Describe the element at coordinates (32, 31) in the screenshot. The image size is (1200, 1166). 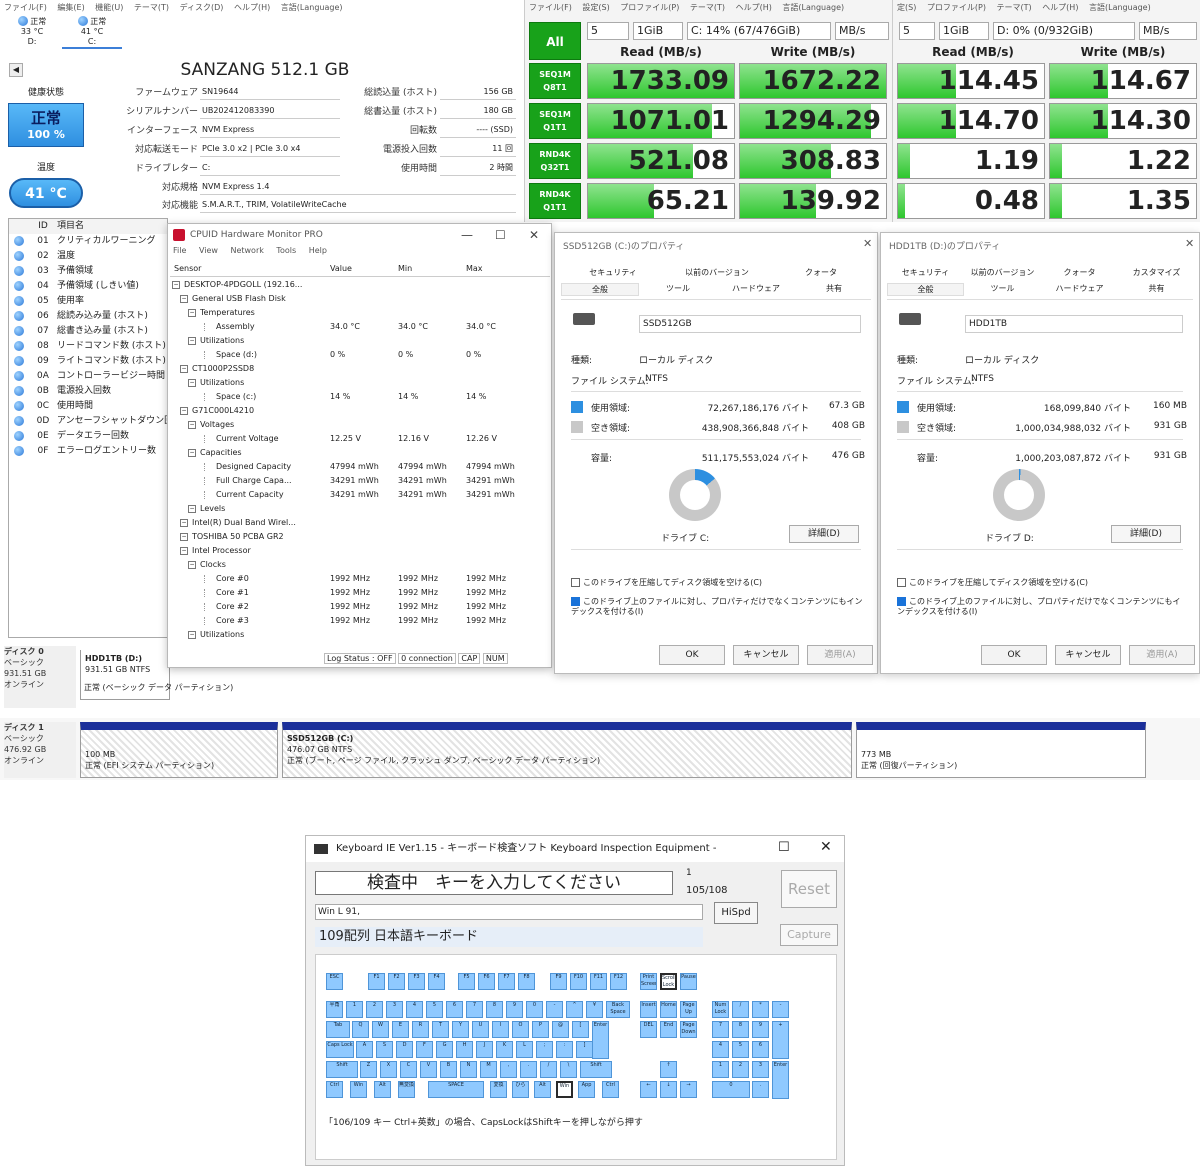
I see `drive-chip-d: 正常 33 °C D:` at that location.